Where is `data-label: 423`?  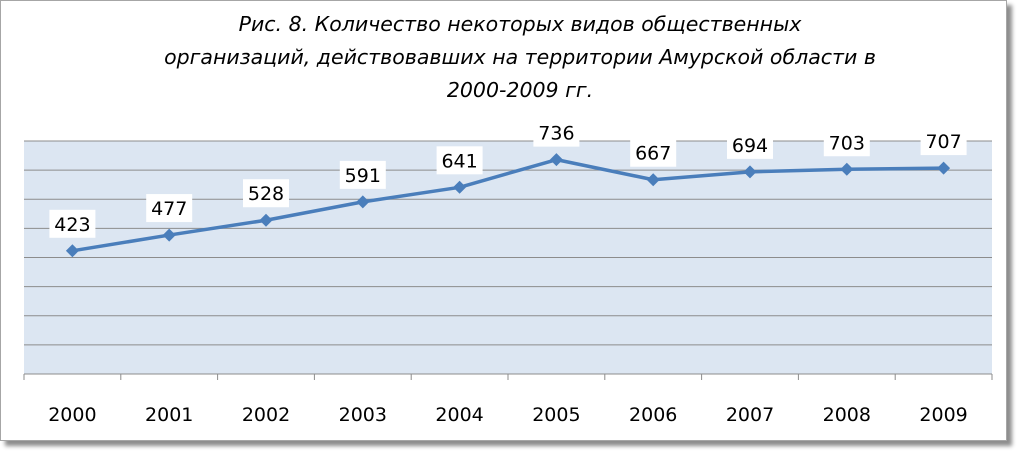
data-label: 423 is located at coordinates (72, 225).